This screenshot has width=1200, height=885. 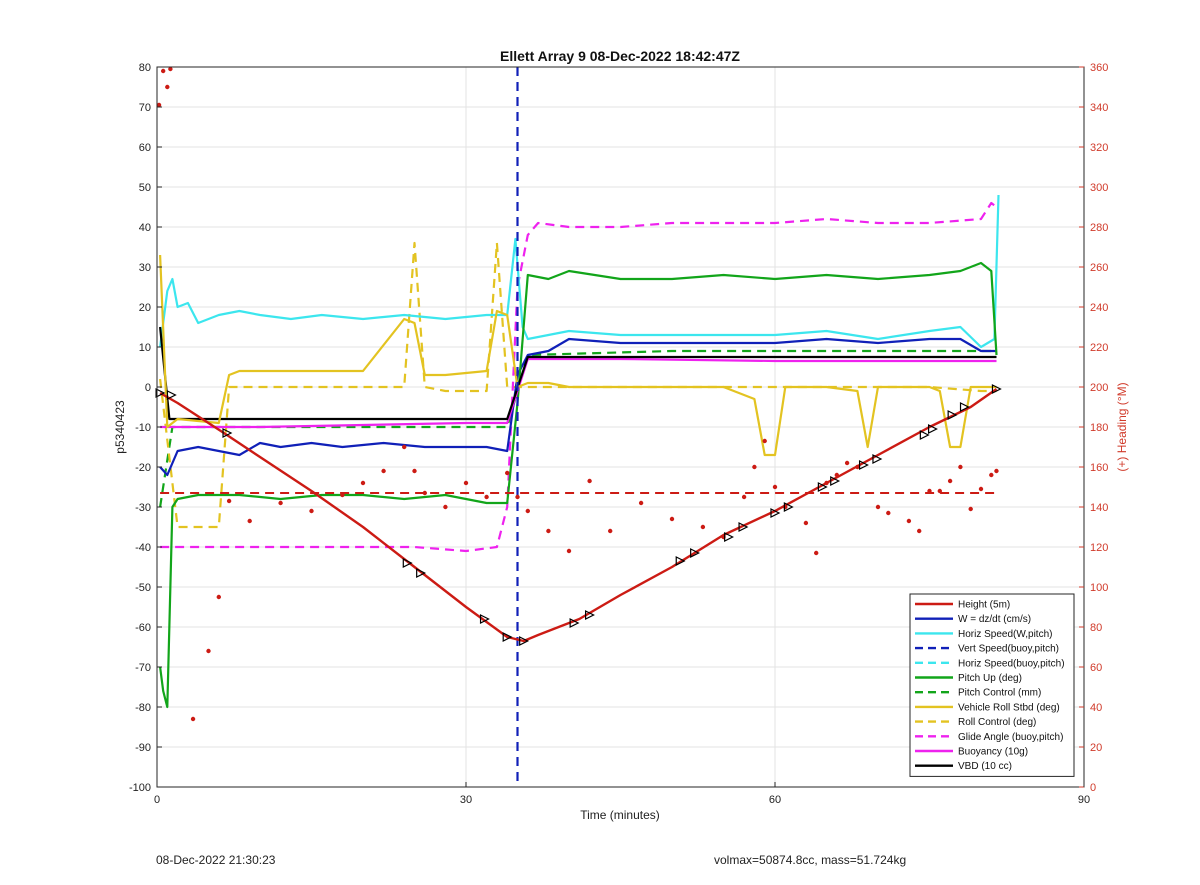 What do you see at coordinates (1084, 800) in the screenshot?
I see `x-tick-label: 90` at bounding box center [1084, 800].